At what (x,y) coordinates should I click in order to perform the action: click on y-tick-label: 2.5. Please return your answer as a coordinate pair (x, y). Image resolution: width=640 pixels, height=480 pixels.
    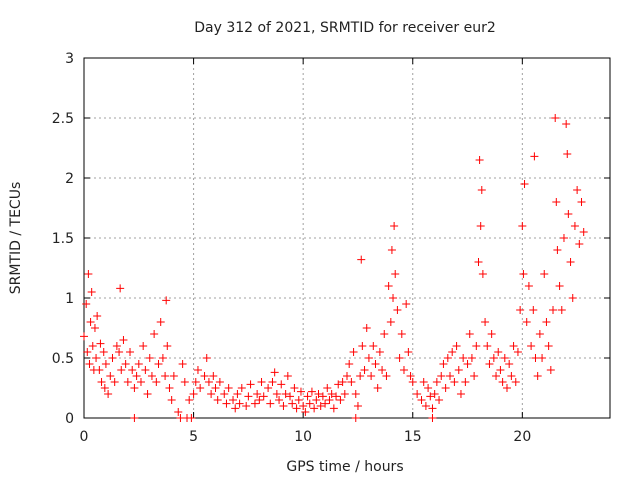
    Looking at the image, I should click on (63, 119).